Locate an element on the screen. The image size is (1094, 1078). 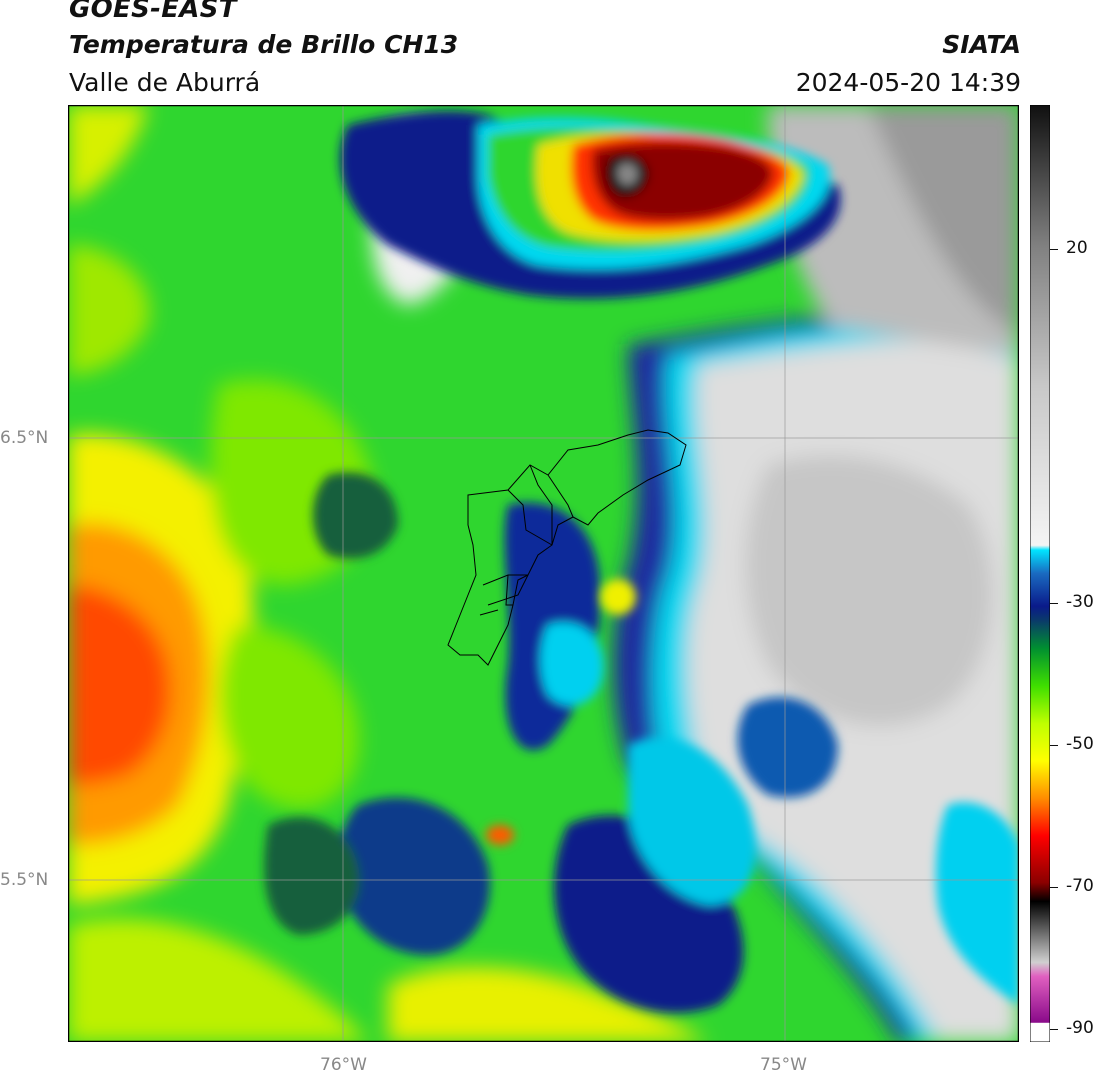
colorbar-label-minus50: -50 is located at coordinates (1080, 744).